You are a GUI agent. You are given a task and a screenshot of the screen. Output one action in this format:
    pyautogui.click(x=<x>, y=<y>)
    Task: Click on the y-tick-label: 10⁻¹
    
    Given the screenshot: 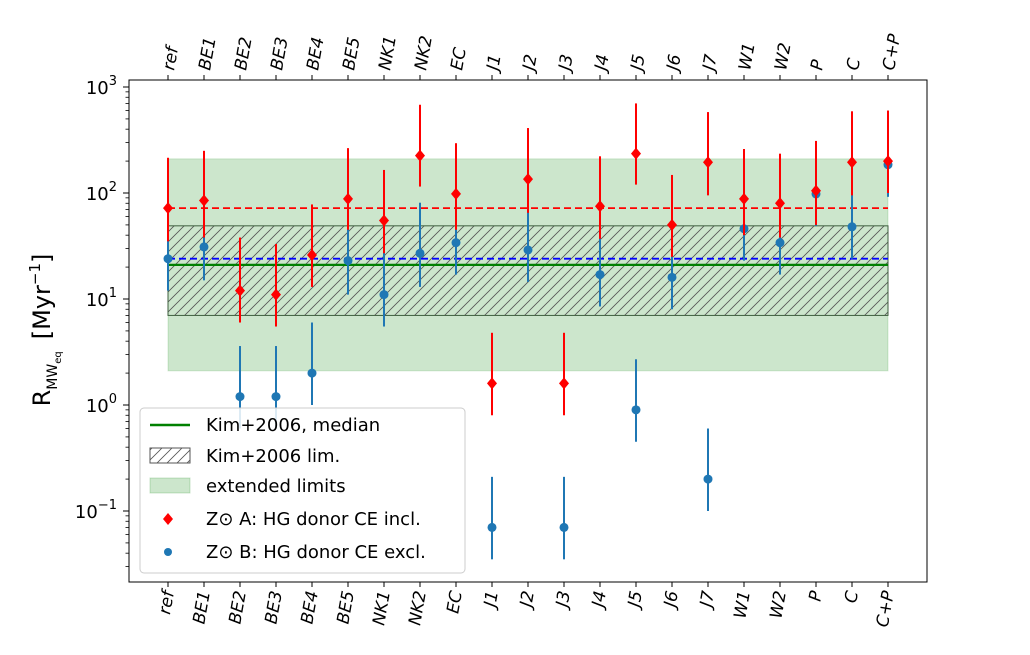 What is the action you would take?
    pyautogui.click(x=96, y=510)
    